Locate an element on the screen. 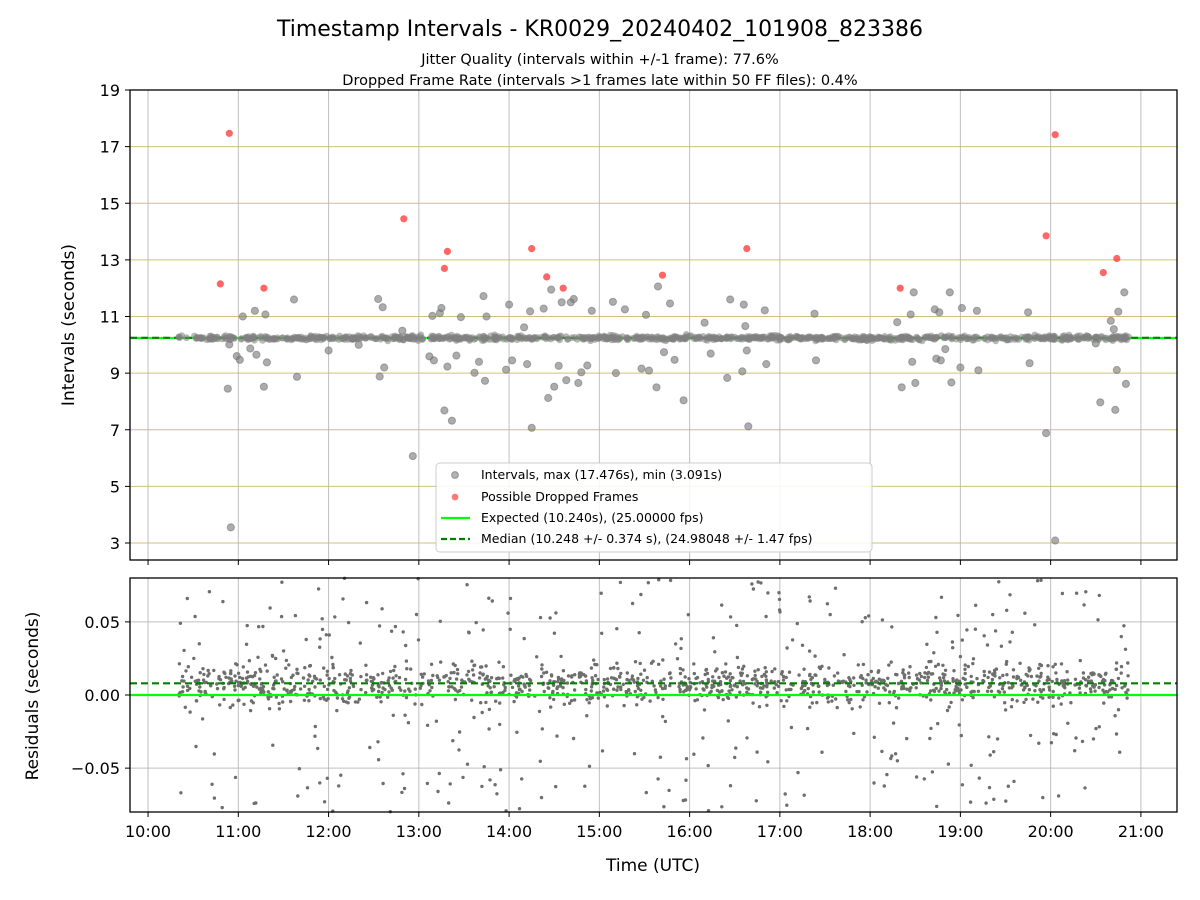 This screenshot has width=1200, height=900. top-ytick-label: 3 is located at coordinates (115, 543).